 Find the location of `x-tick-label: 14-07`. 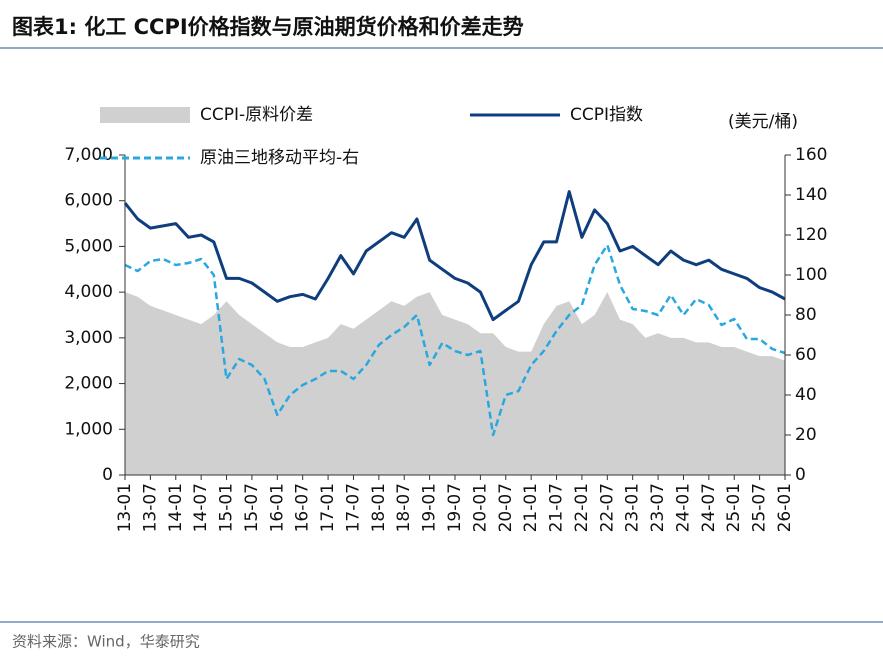

x-tick-label: 14-07 is located at coordinates (201, 507).